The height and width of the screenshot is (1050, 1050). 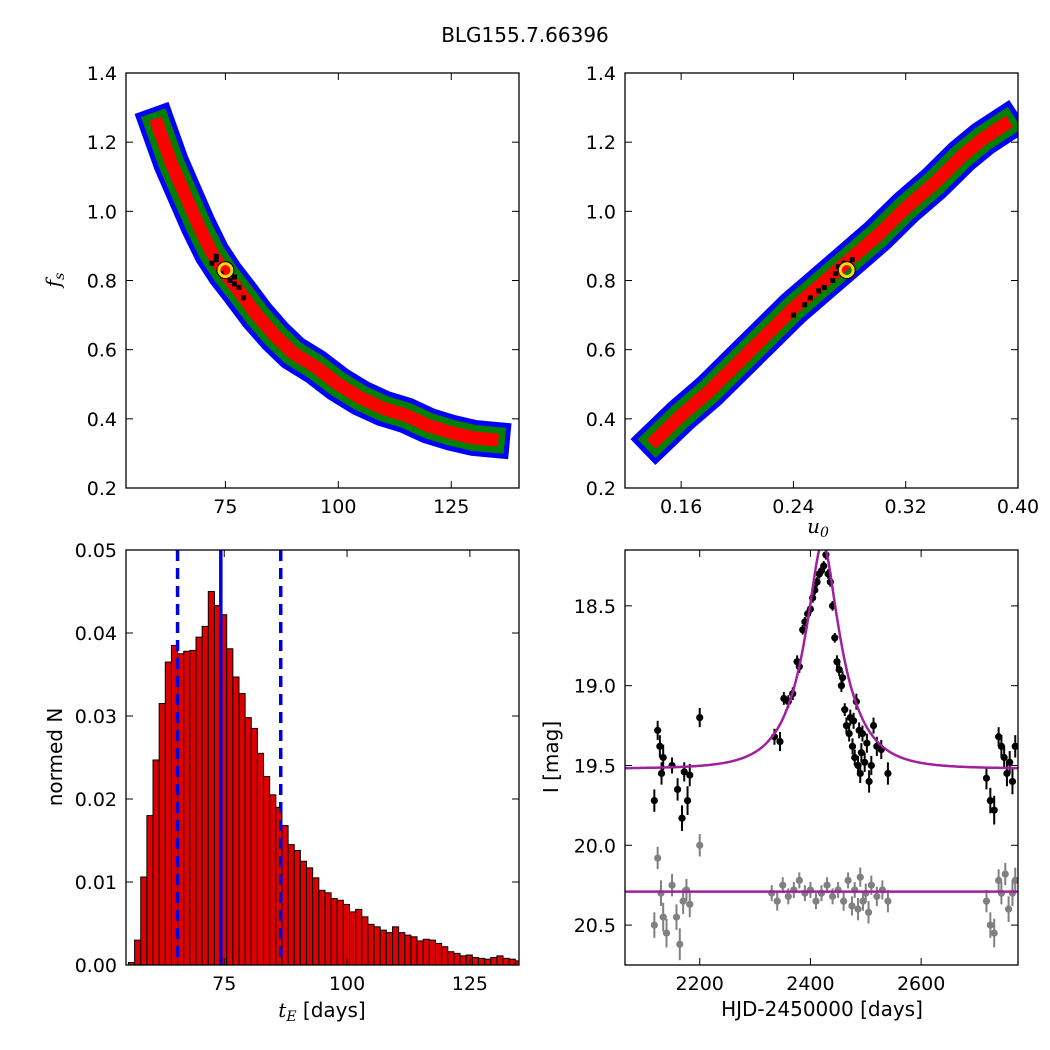 What do you see at coordinates (921, 984) in the screenshot?
I see `x-tick-label: 2600` at bounding box center [921, 984].